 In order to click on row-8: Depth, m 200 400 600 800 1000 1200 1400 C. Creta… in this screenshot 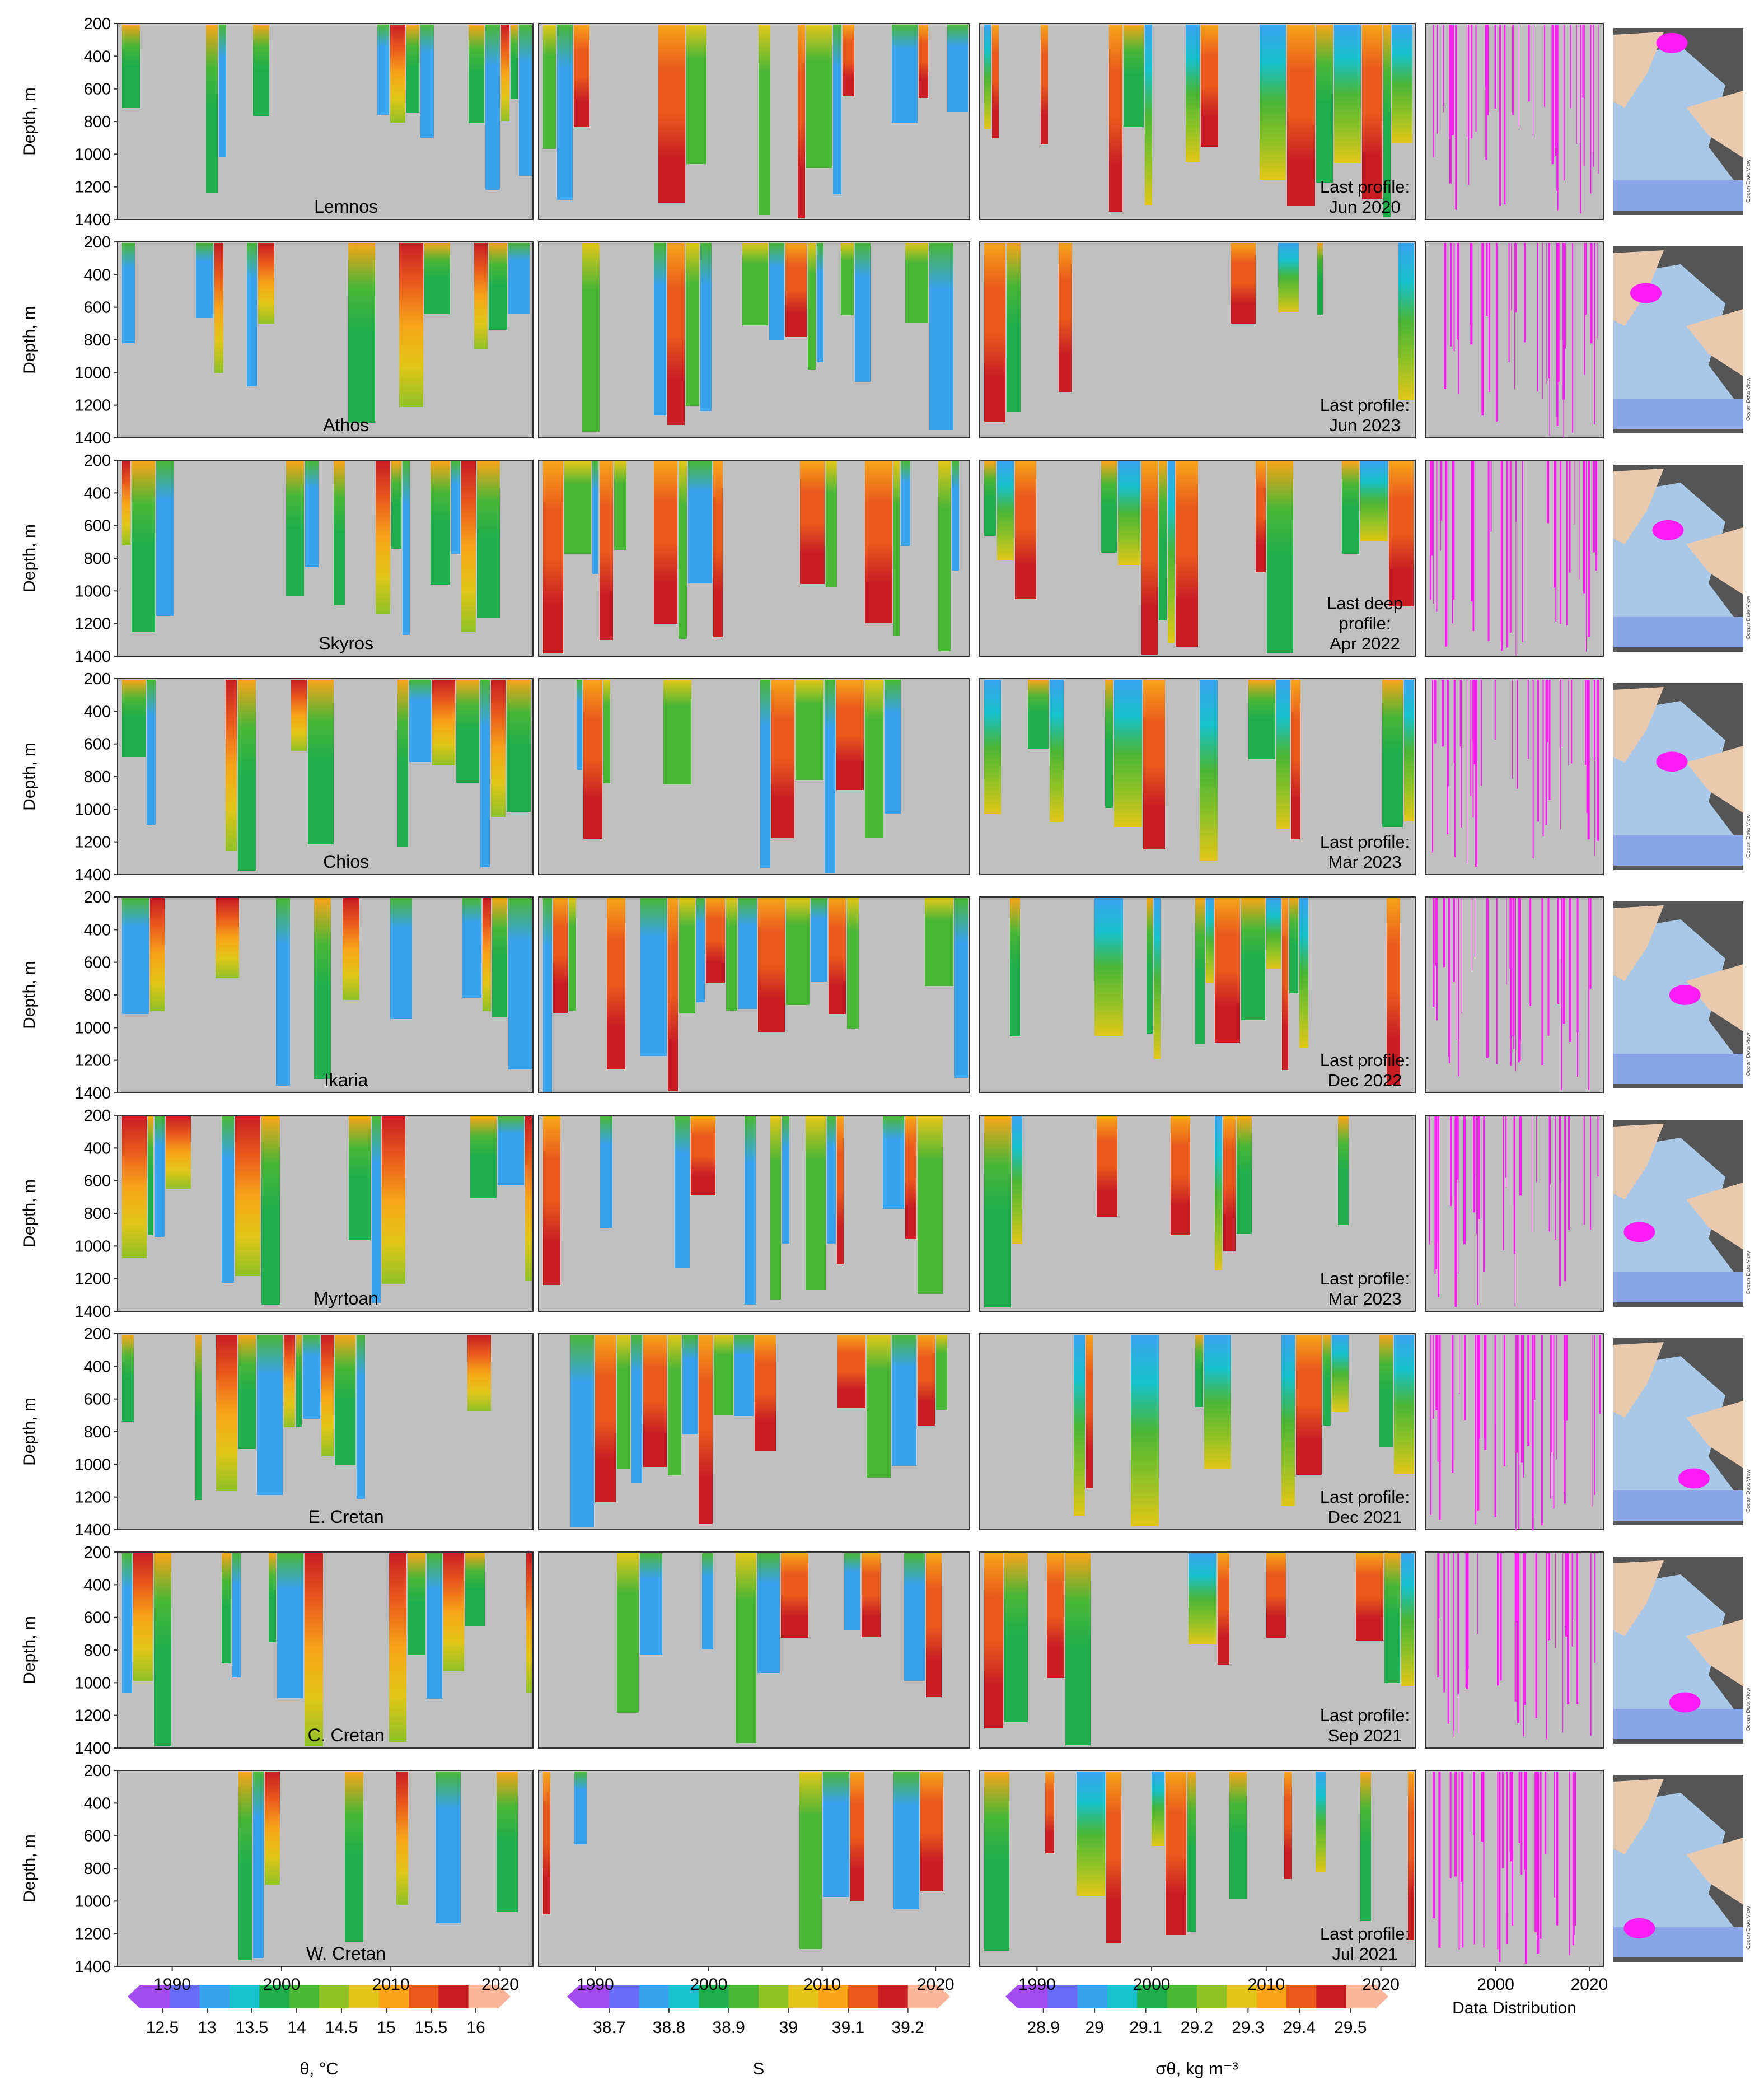, I will do `click(886, 1651)`.